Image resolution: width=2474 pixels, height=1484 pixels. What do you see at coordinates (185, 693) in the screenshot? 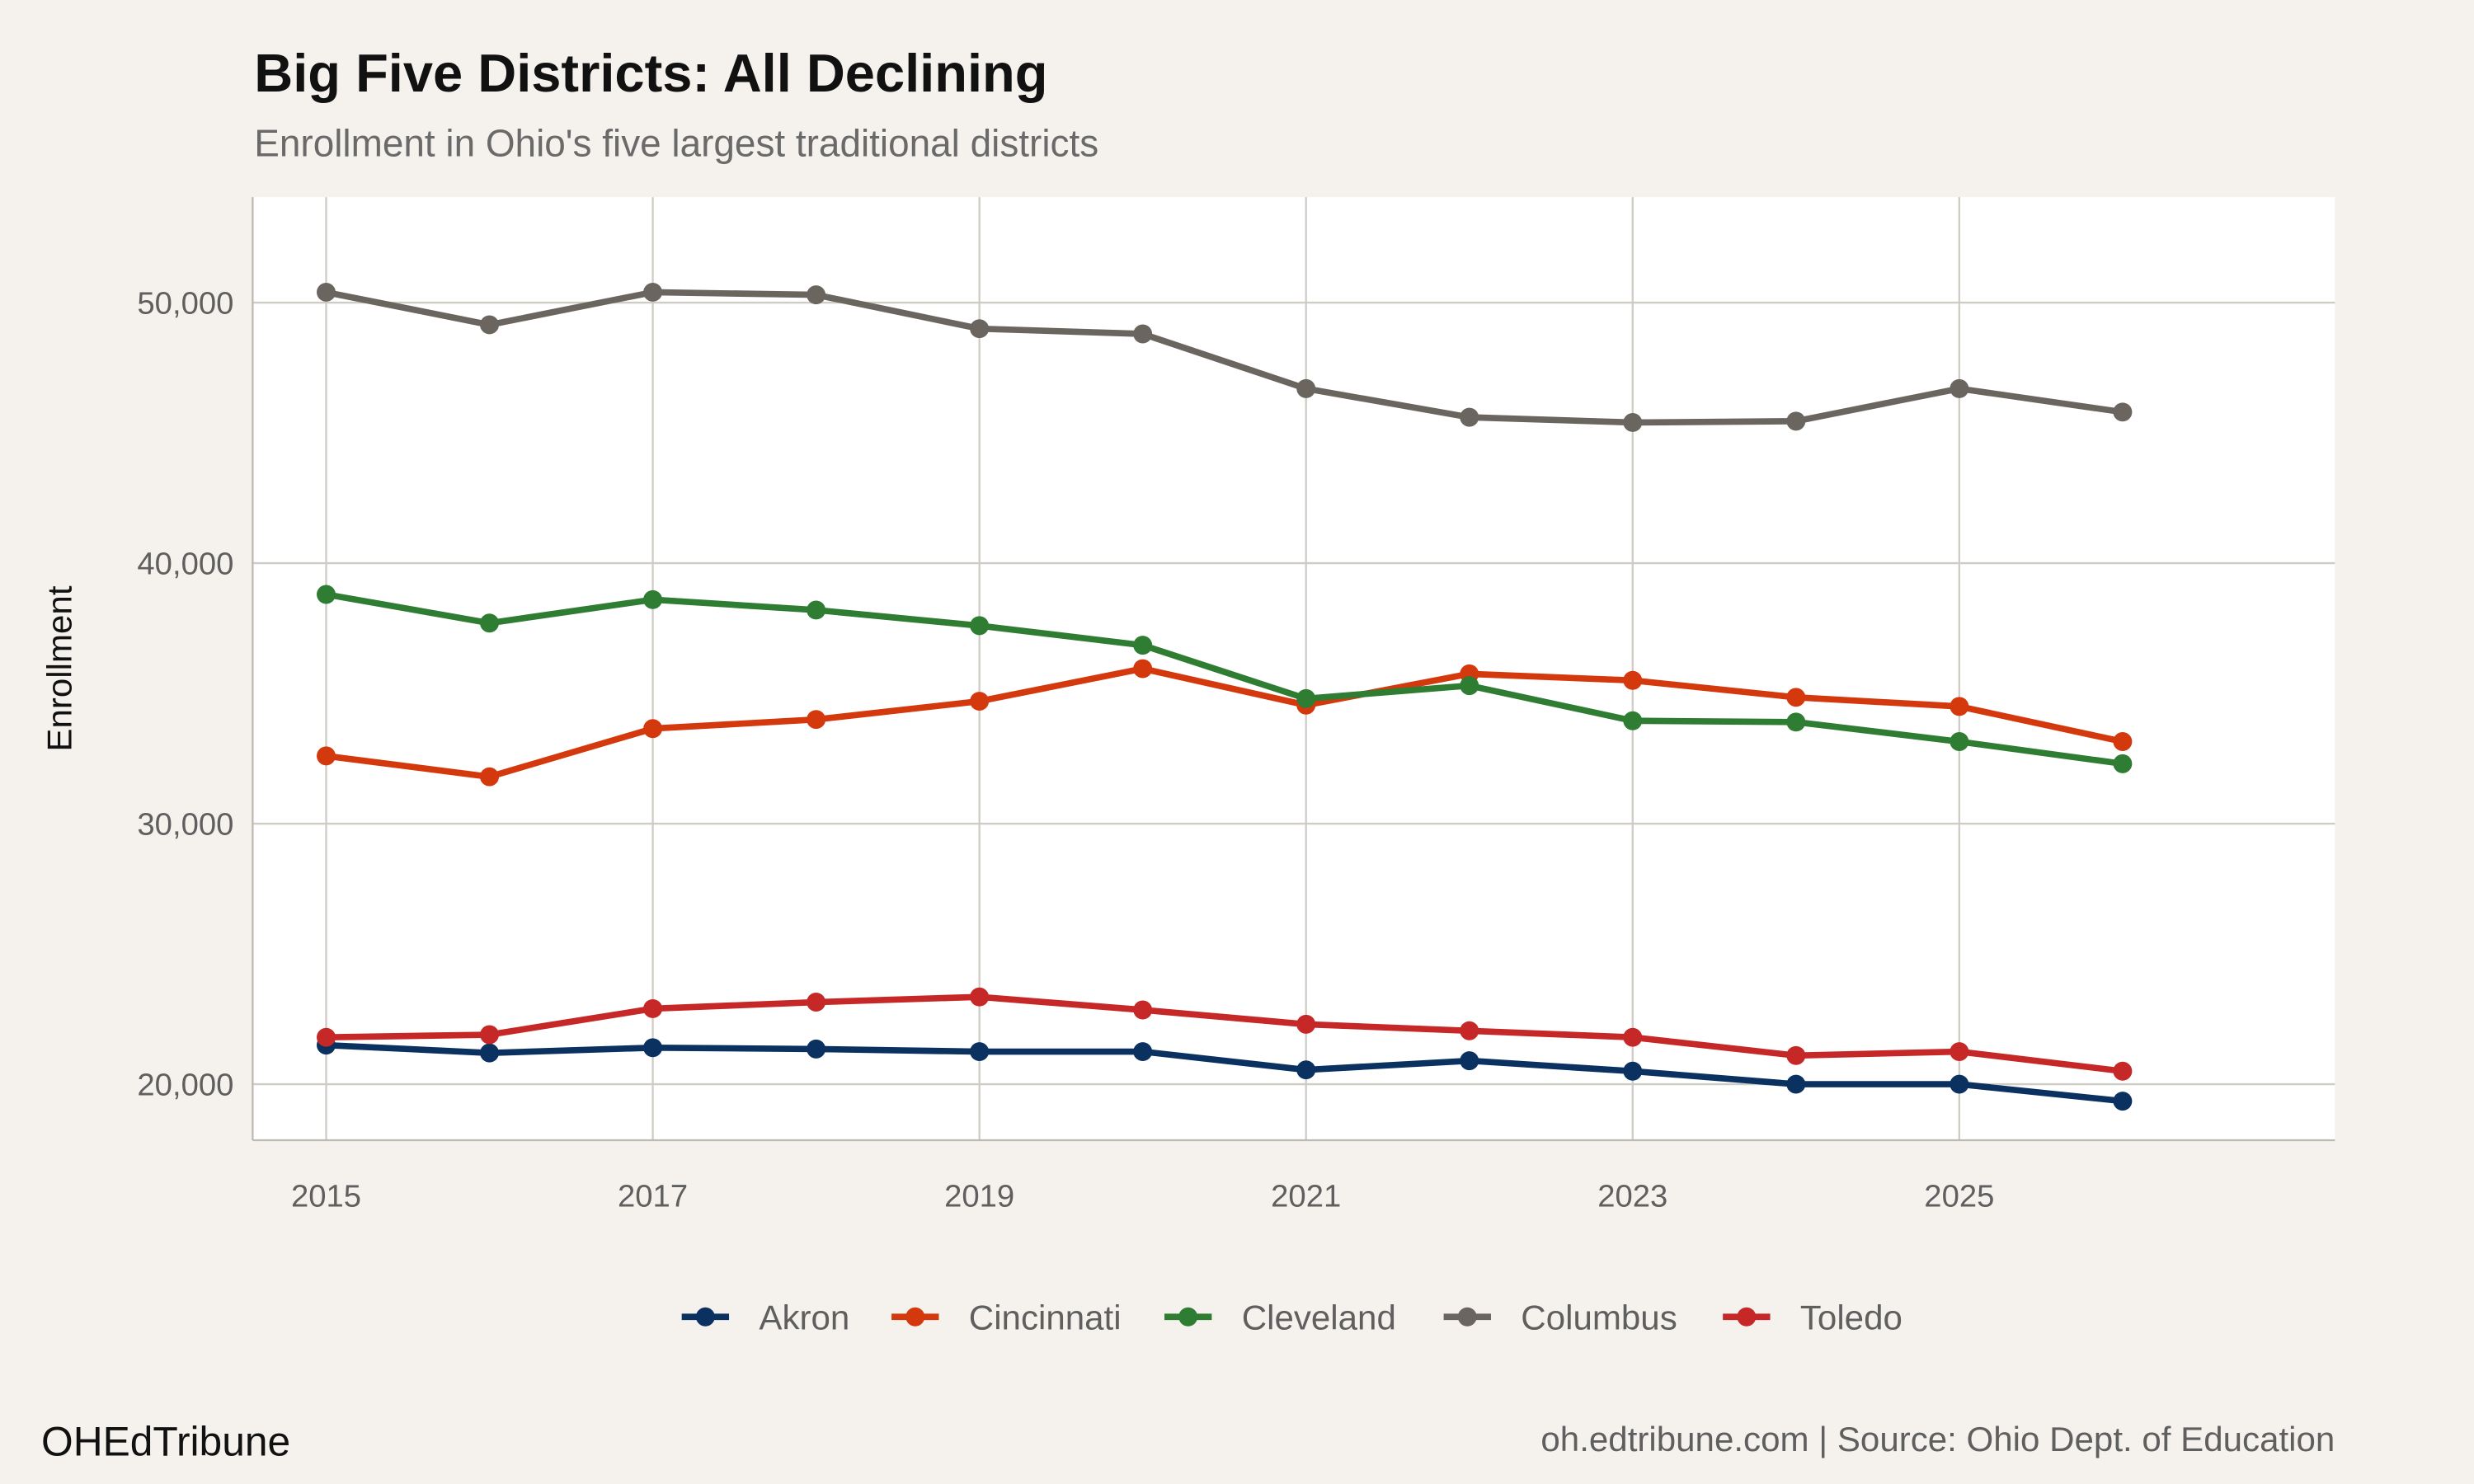
I see `y-ticks: 20,000 30,000 40,000 50,000` at bounding box center [185, 693].